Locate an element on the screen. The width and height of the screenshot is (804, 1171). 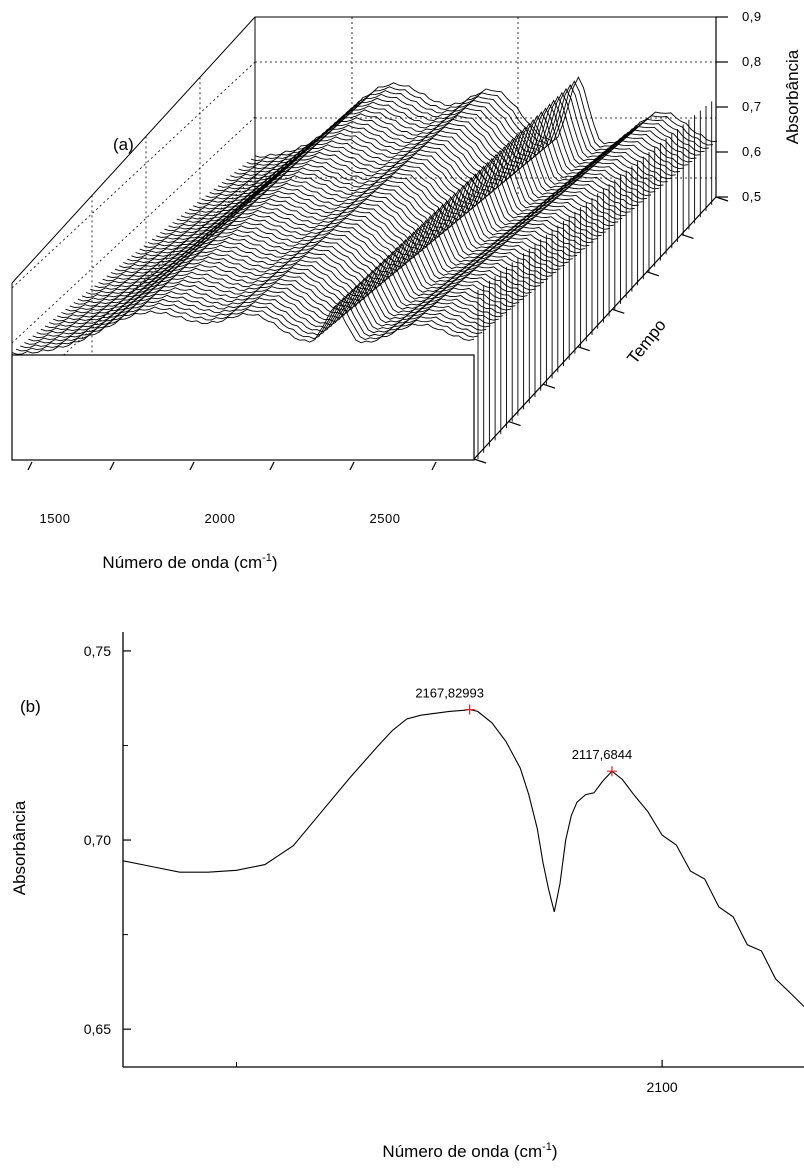
x-tick-label: 1500 is located at coordinates (55, 518).